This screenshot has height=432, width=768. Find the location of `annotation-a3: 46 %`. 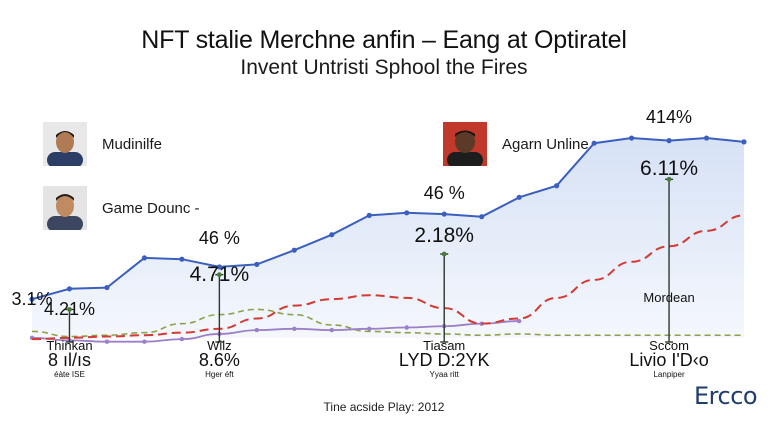

annotation-a3: 46 % is located at coordinates (219, 238).